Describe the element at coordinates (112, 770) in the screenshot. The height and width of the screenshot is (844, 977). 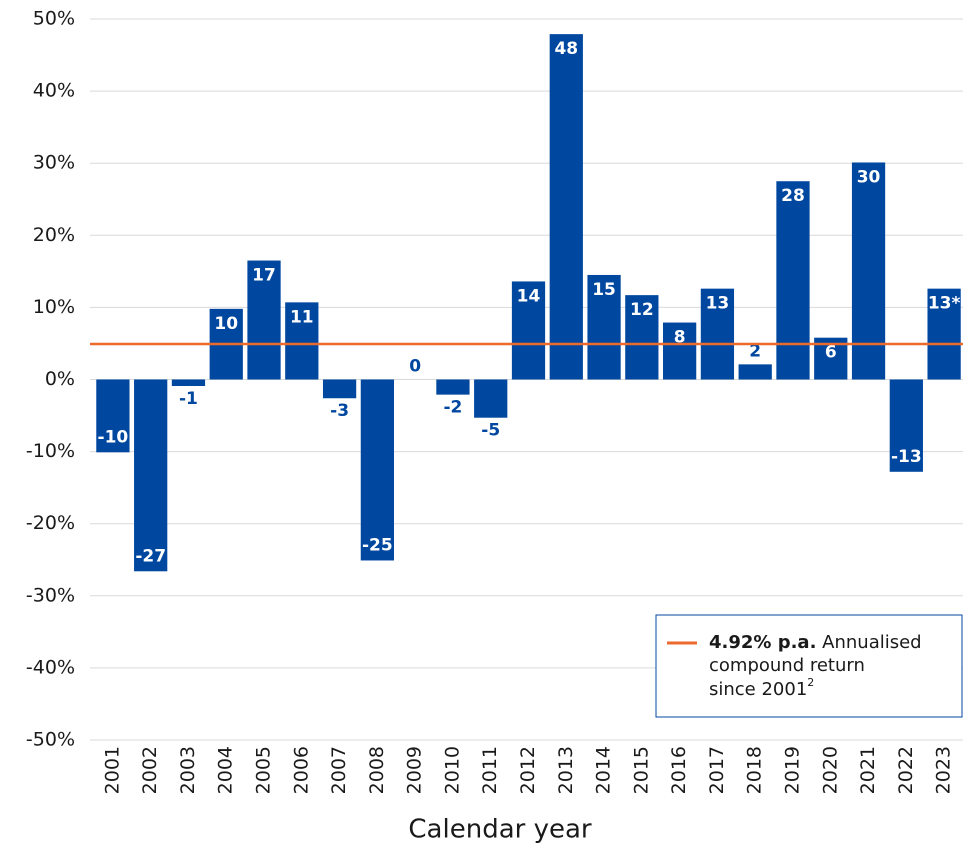
I see `x-tick-label: 2001` at that location.